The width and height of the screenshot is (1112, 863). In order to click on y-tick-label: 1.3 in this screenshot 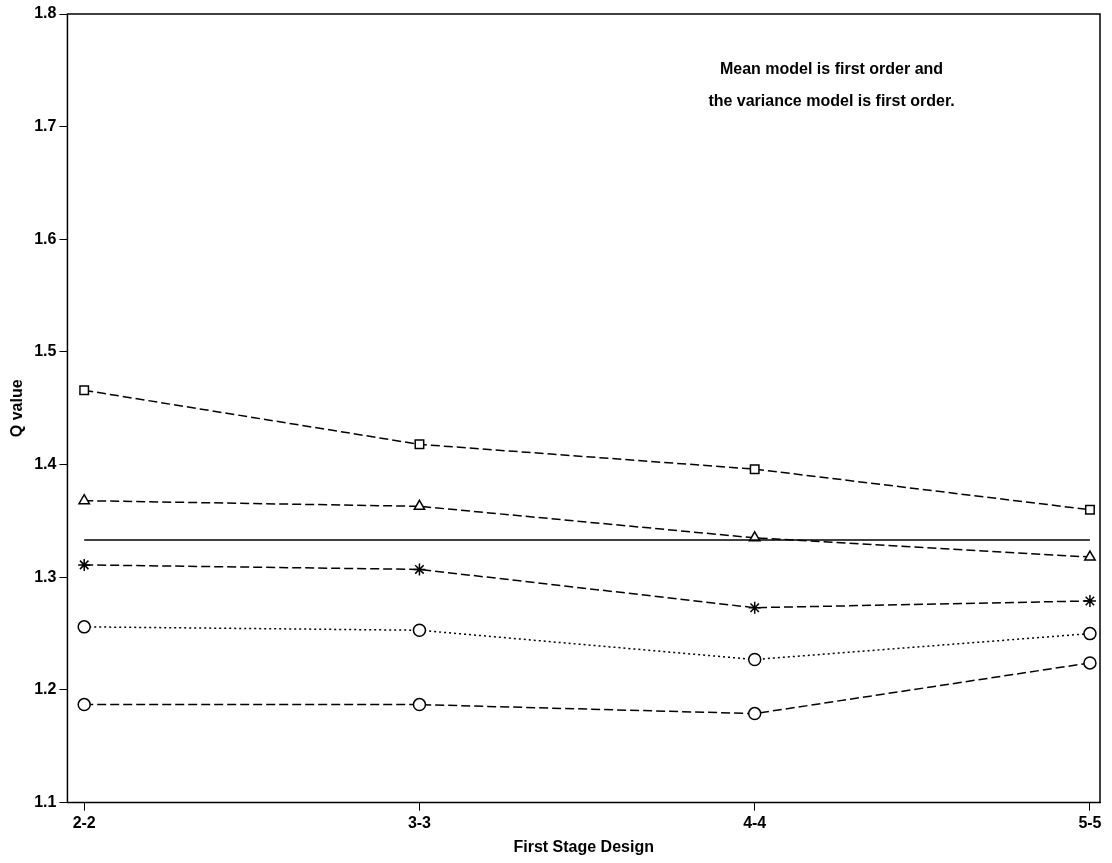, I will do `click(45, 576)`.